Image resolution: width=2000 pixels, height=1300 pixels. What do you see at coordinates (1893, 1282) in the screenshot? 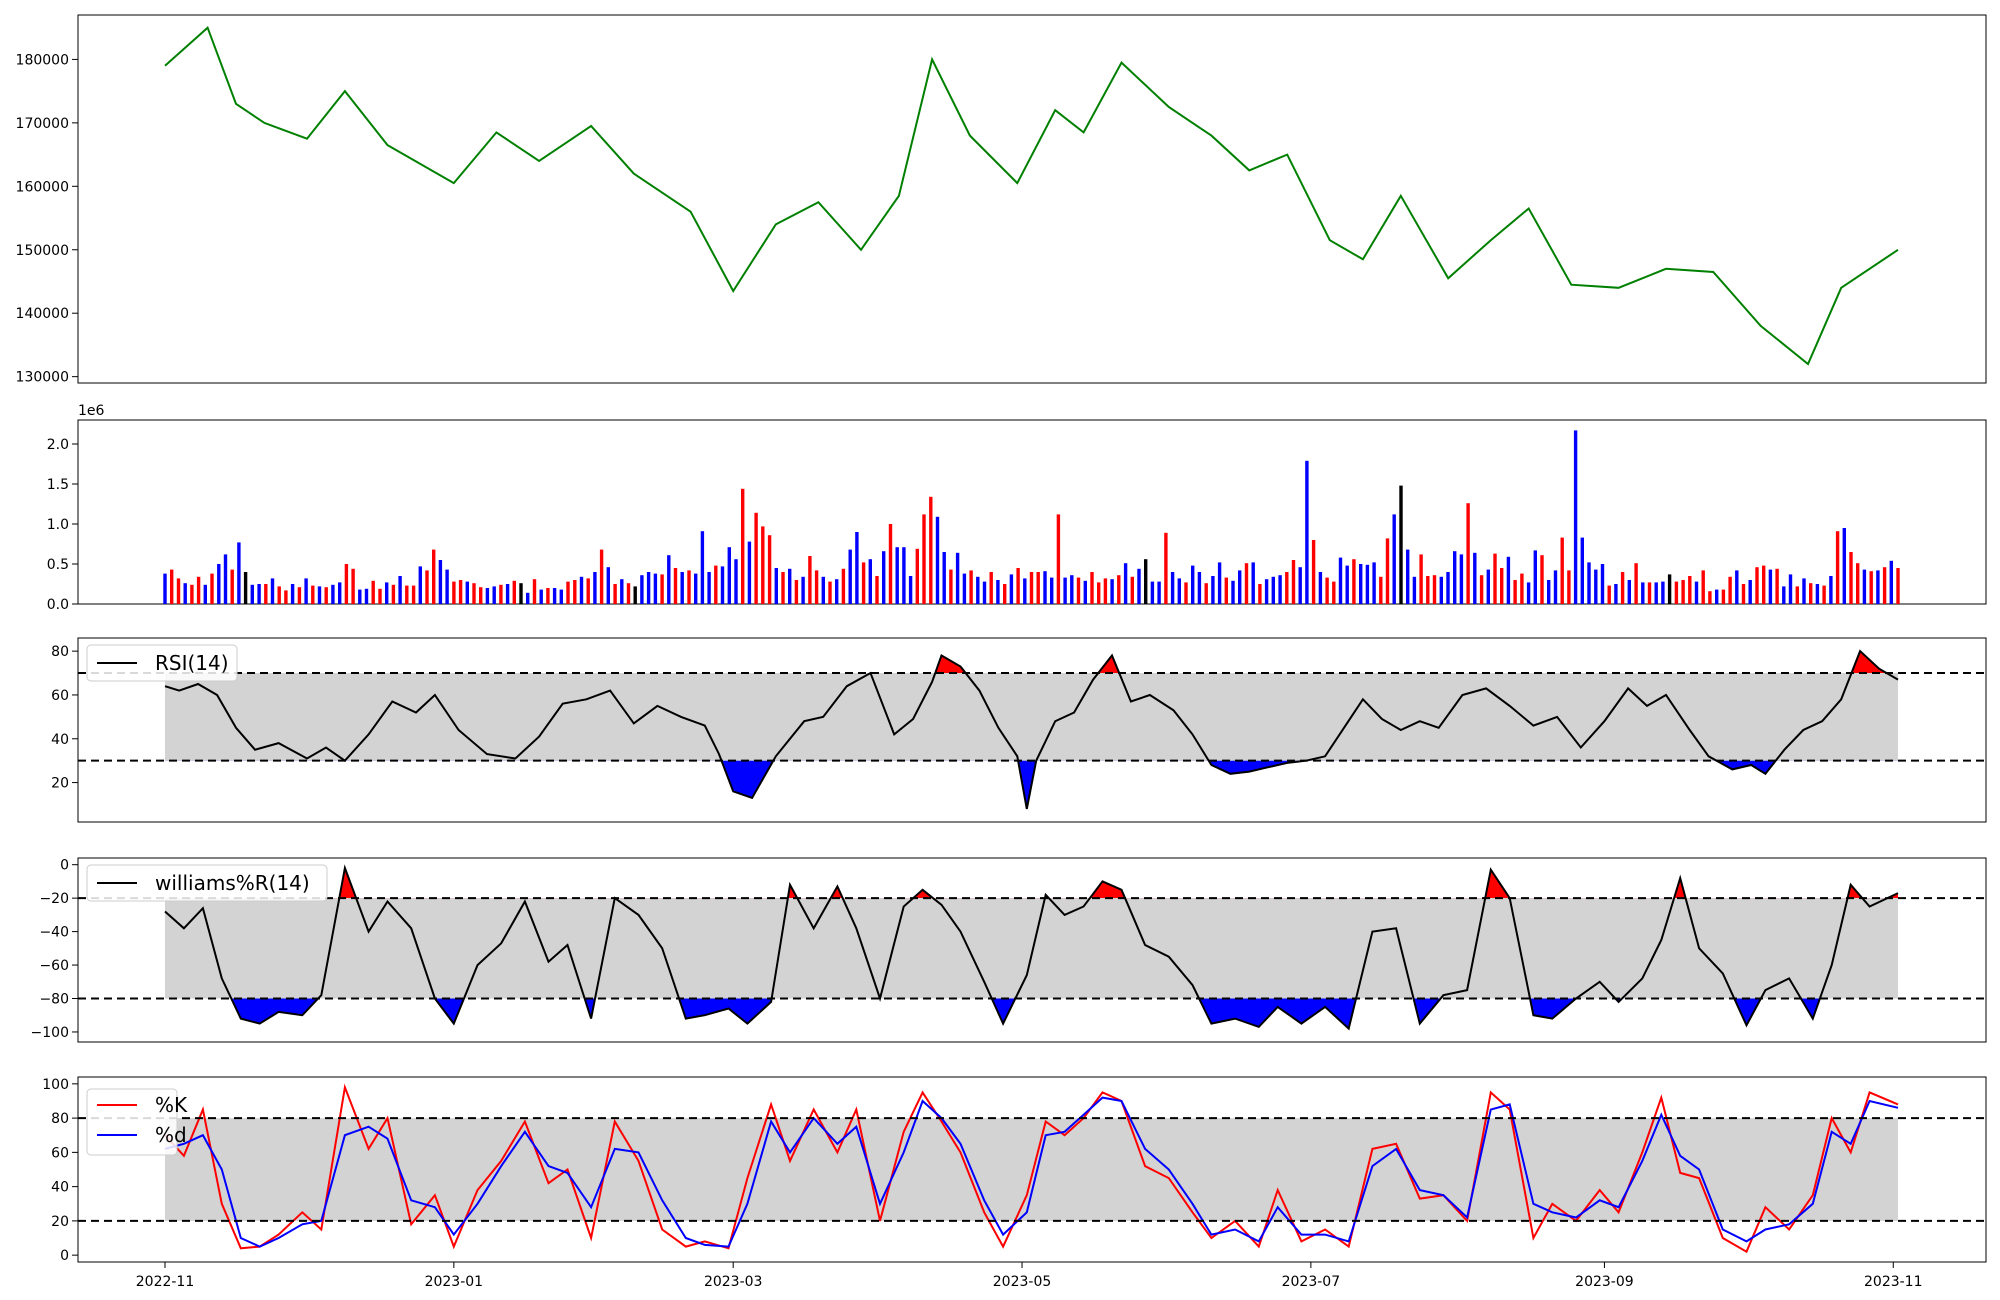
I see `x-tick-label: 2023-11` at bounding box center [1893, 1282].